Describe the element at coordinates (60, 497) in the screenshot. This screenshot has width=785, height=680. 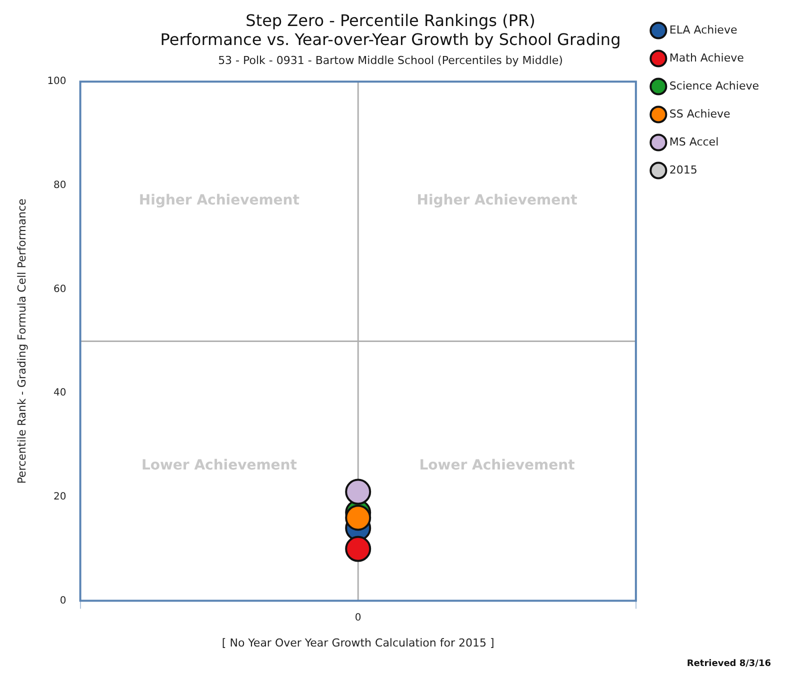
I see `y-tick-label: 20` at that location.